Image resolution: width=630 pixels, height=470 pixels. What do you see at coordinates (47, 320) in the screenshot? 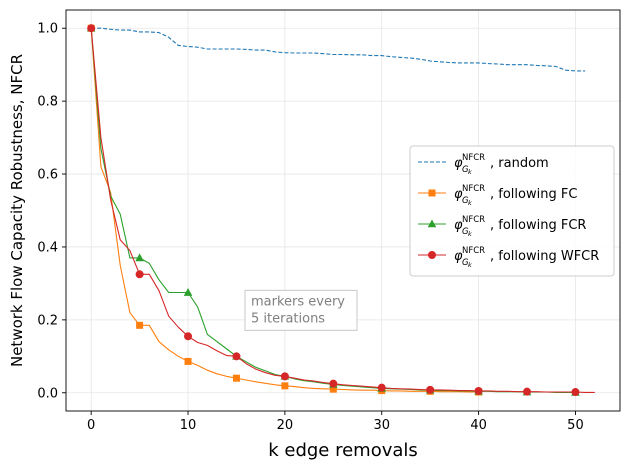
I see `y-tick-label: 0.2` at bounding box center [47, 320].